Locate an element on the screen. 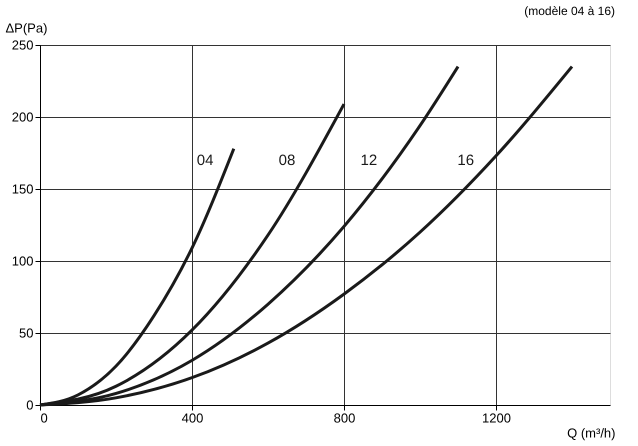 The width and height of the screenshot is (638, 446). chart-title: (modèle 04 à 16) is located at coordinates (569, 11).